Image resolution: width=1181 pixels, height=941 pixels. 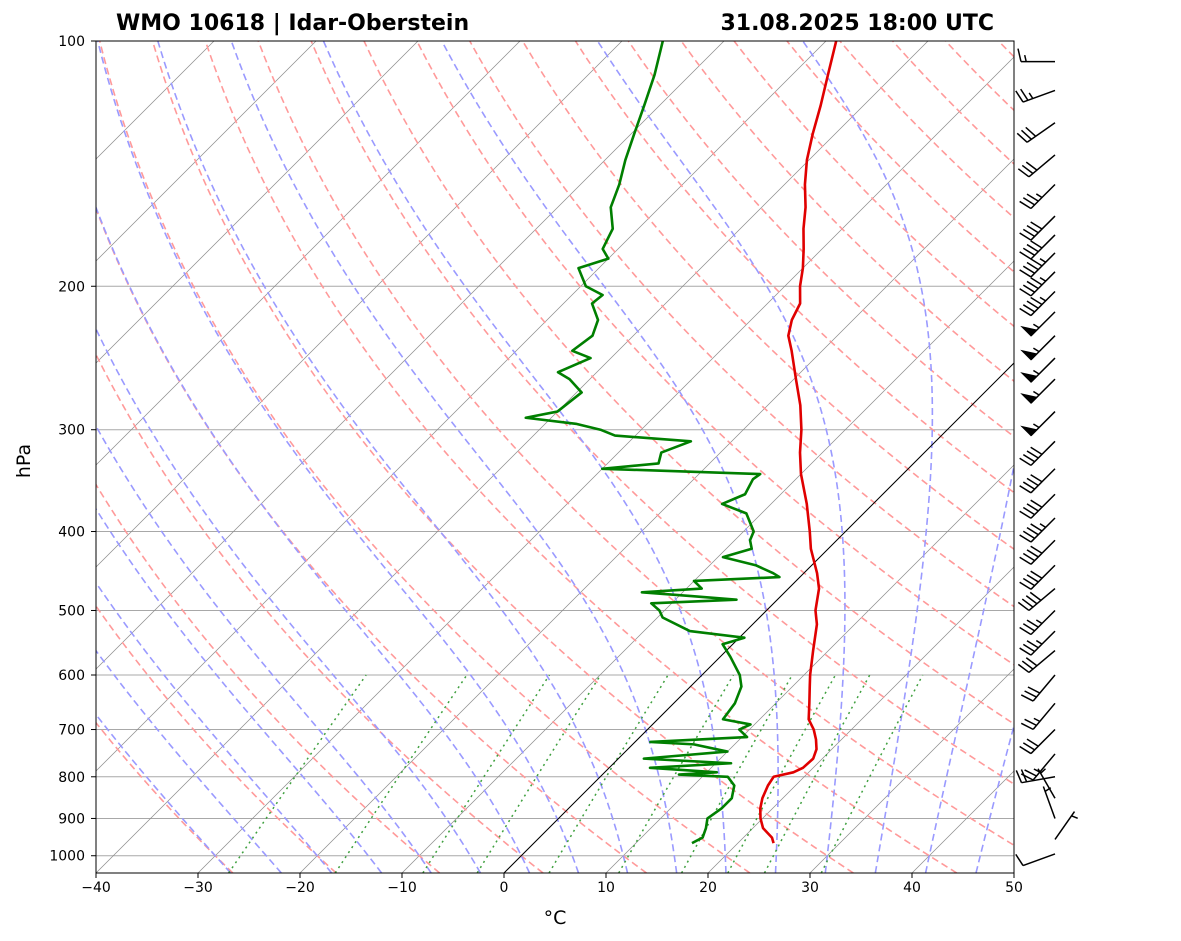 What do you see at coordinates (1029, 331) in the screenshot?
I see `barb-flag` at bounding box center [1029, 331].